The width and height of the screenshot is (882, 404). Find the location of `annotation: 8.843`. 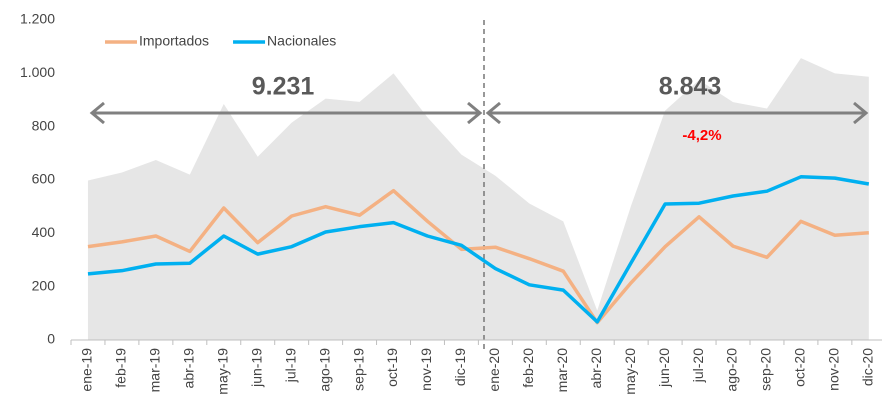

annotation: 8.843 is located at coordinates (690, 87).